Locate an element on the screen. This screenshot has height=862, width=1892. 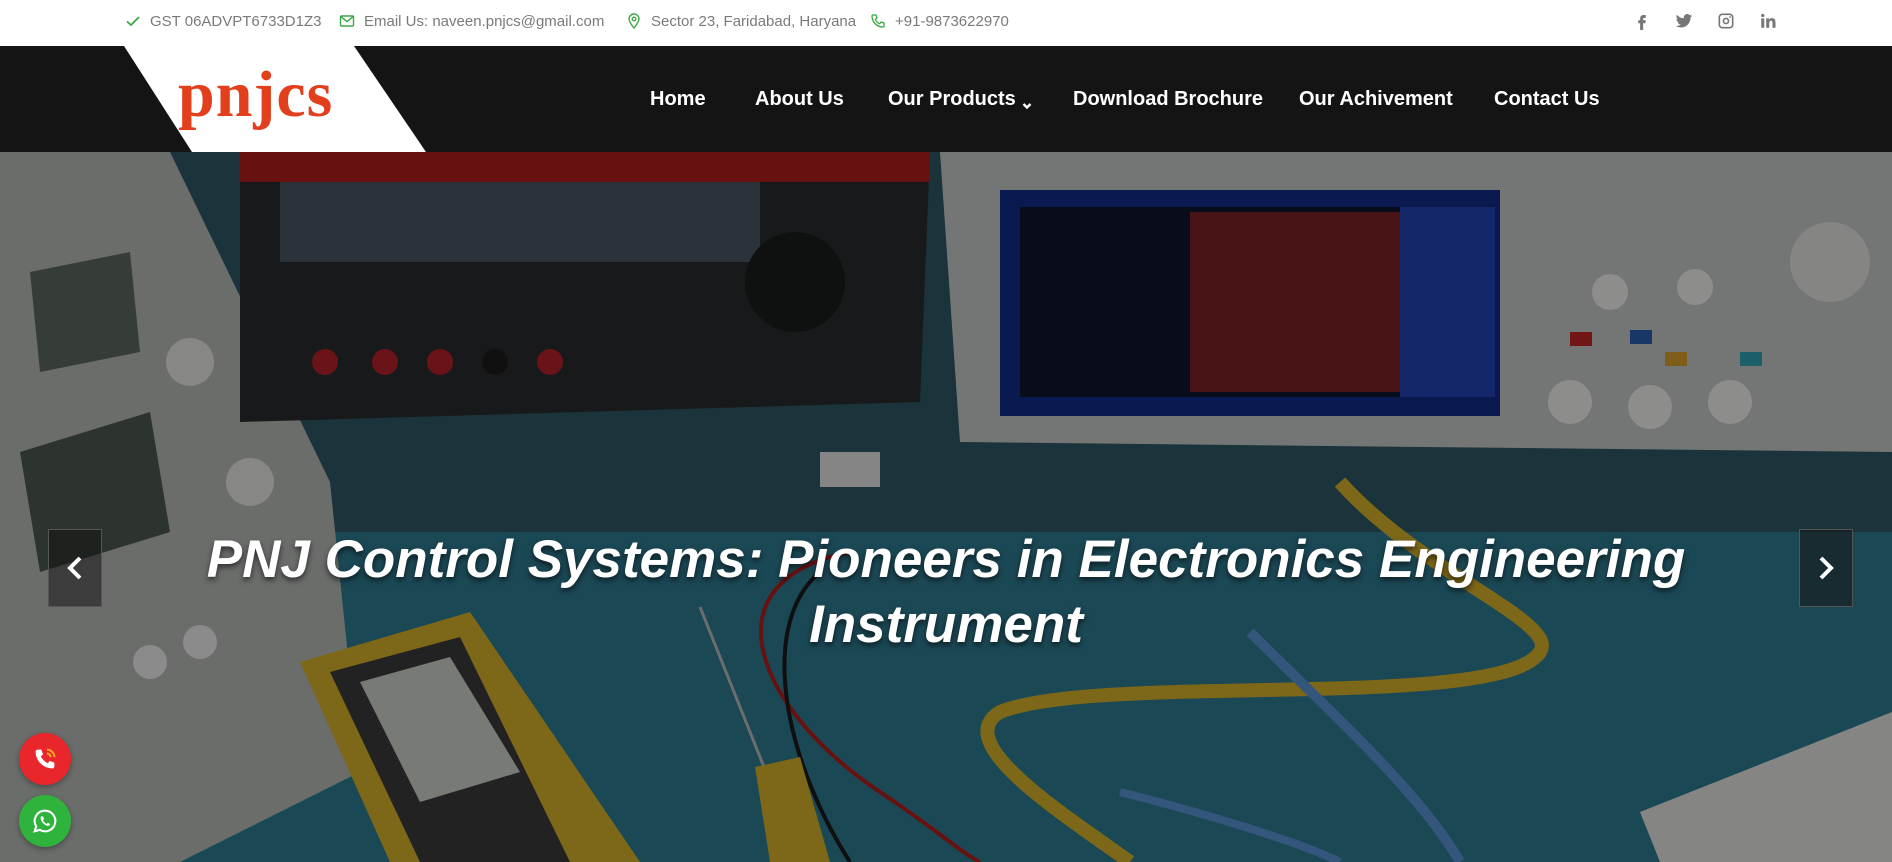
phone-call-icon is located at coordinates (45, 758).